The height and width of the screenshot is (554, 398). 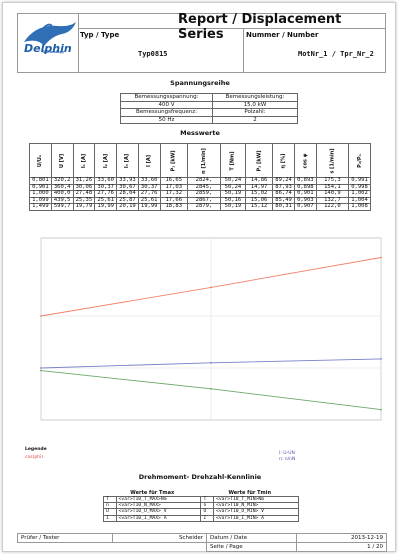 I want to click on measured-cell: 18,83, so click(x=173, y=207).